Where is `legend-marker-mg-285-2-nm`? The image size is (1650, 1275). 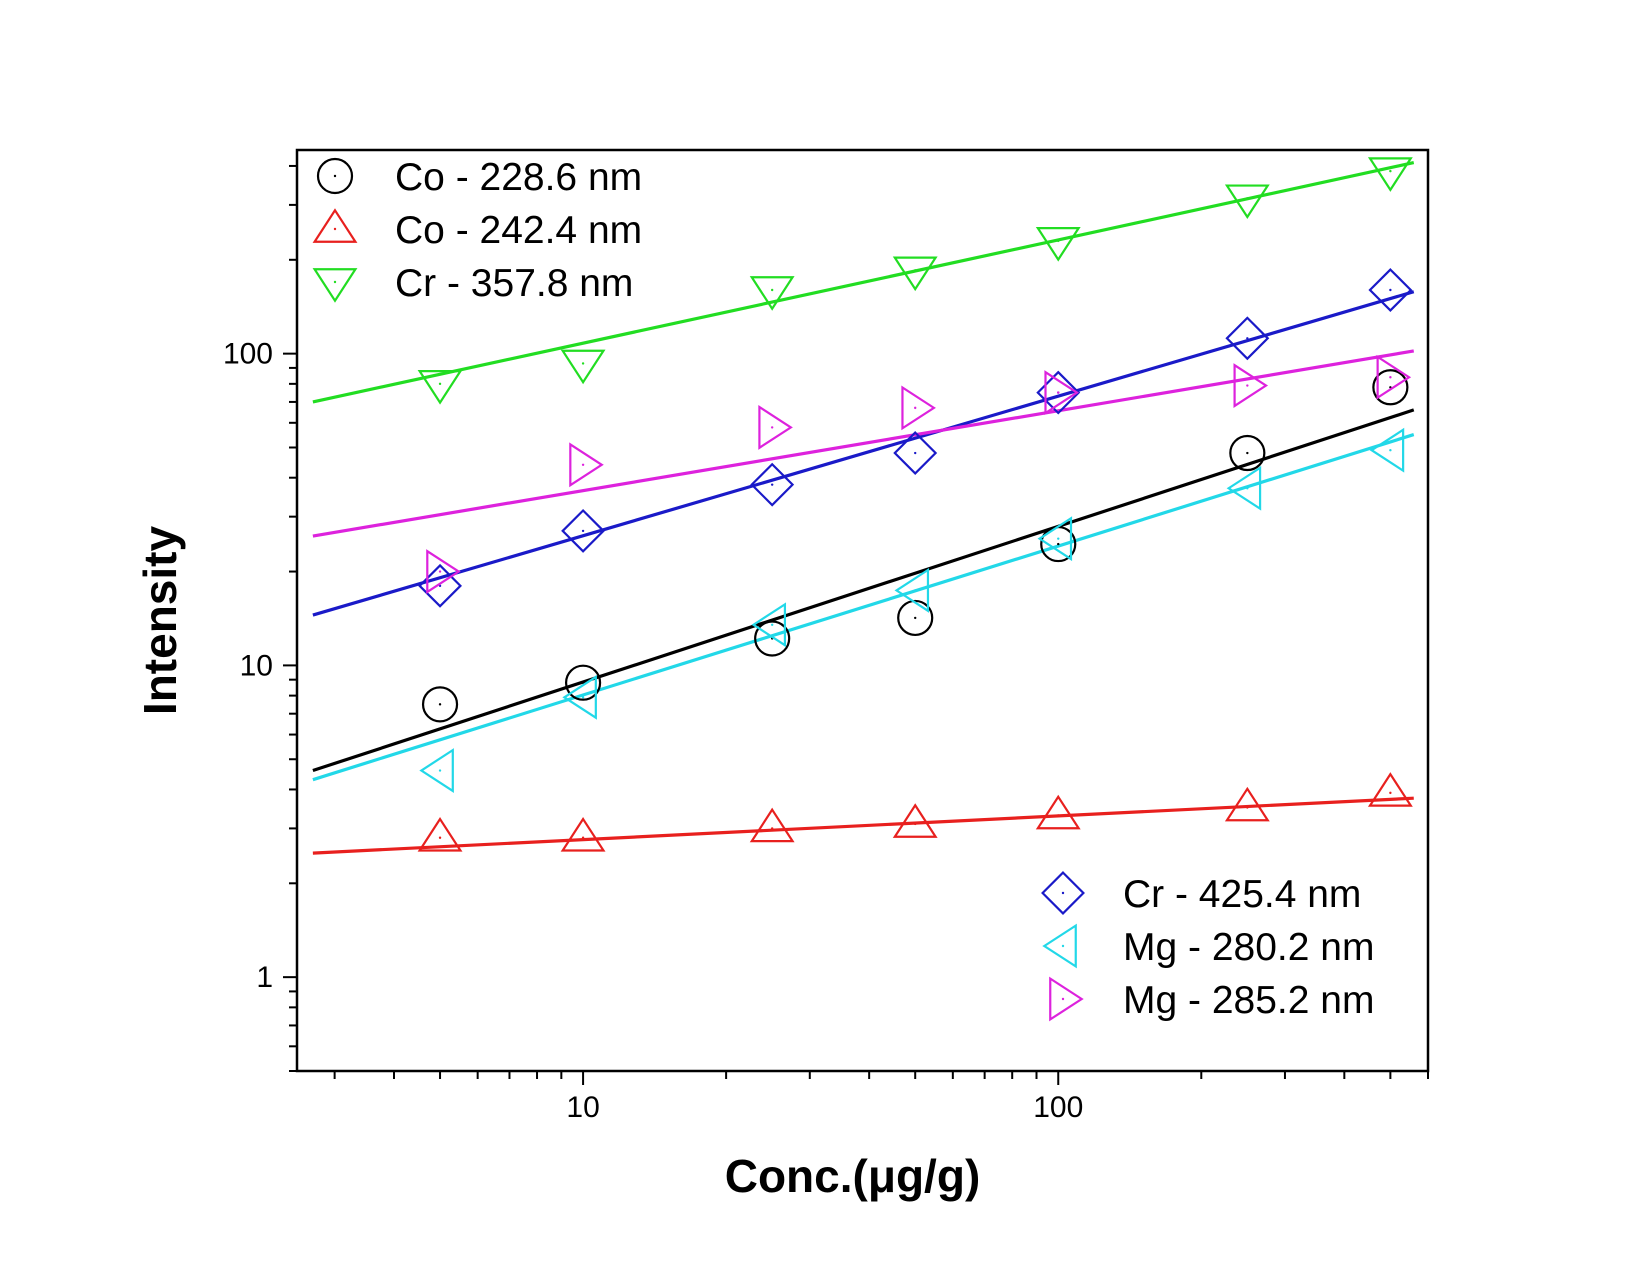 legend-marker-mg-285-2-nm is located at coordinates (1066, 999).